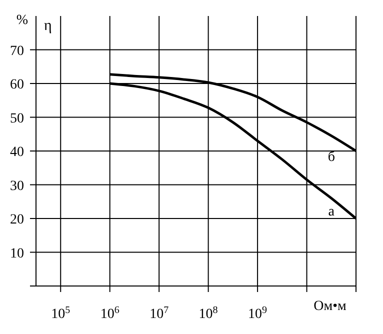  I want to click on x-tick-label: 10$^{7}$, so click(159, 313).